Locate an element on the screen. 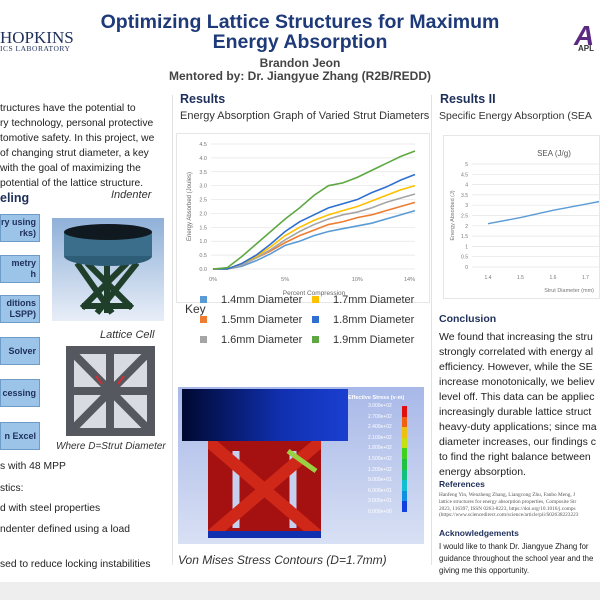 This screenshot has height=600, width=600. stress-legend-value: 9.000e+01 is located at coordinates (380, 480).